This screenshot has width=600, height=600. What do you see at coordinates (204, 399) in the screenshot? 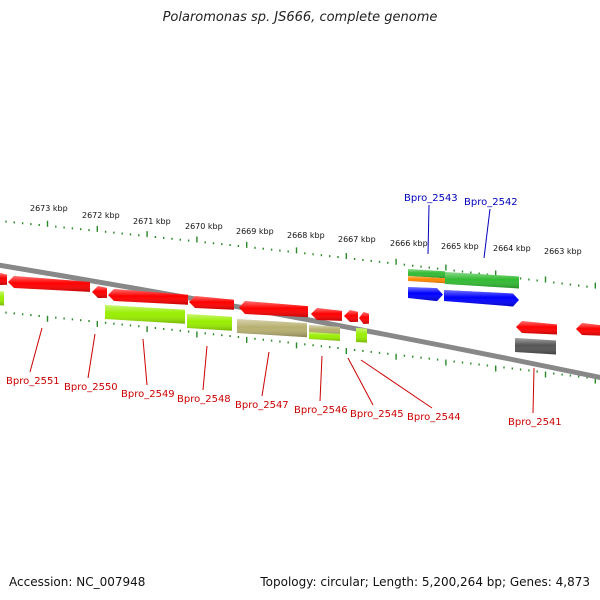
I see `gene-label: Bpro_2548` at bounding box center [204, 399].